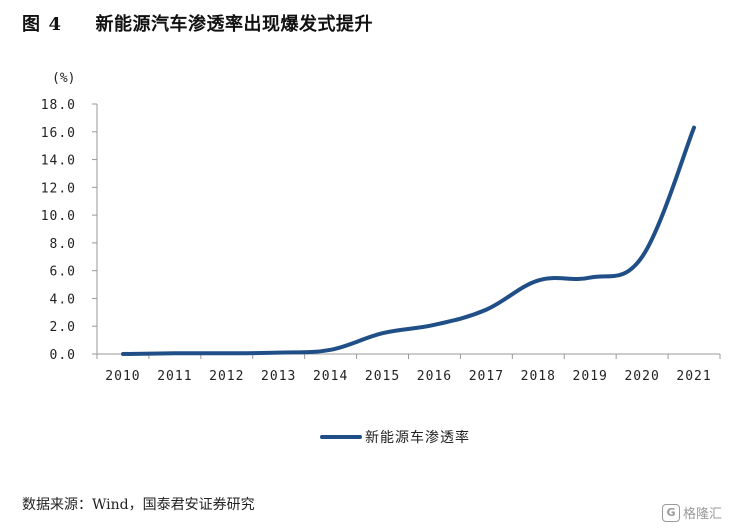 This screenshot has height=530, width=730. I want to click on x-tick-label: 2012, so click(226, 376).